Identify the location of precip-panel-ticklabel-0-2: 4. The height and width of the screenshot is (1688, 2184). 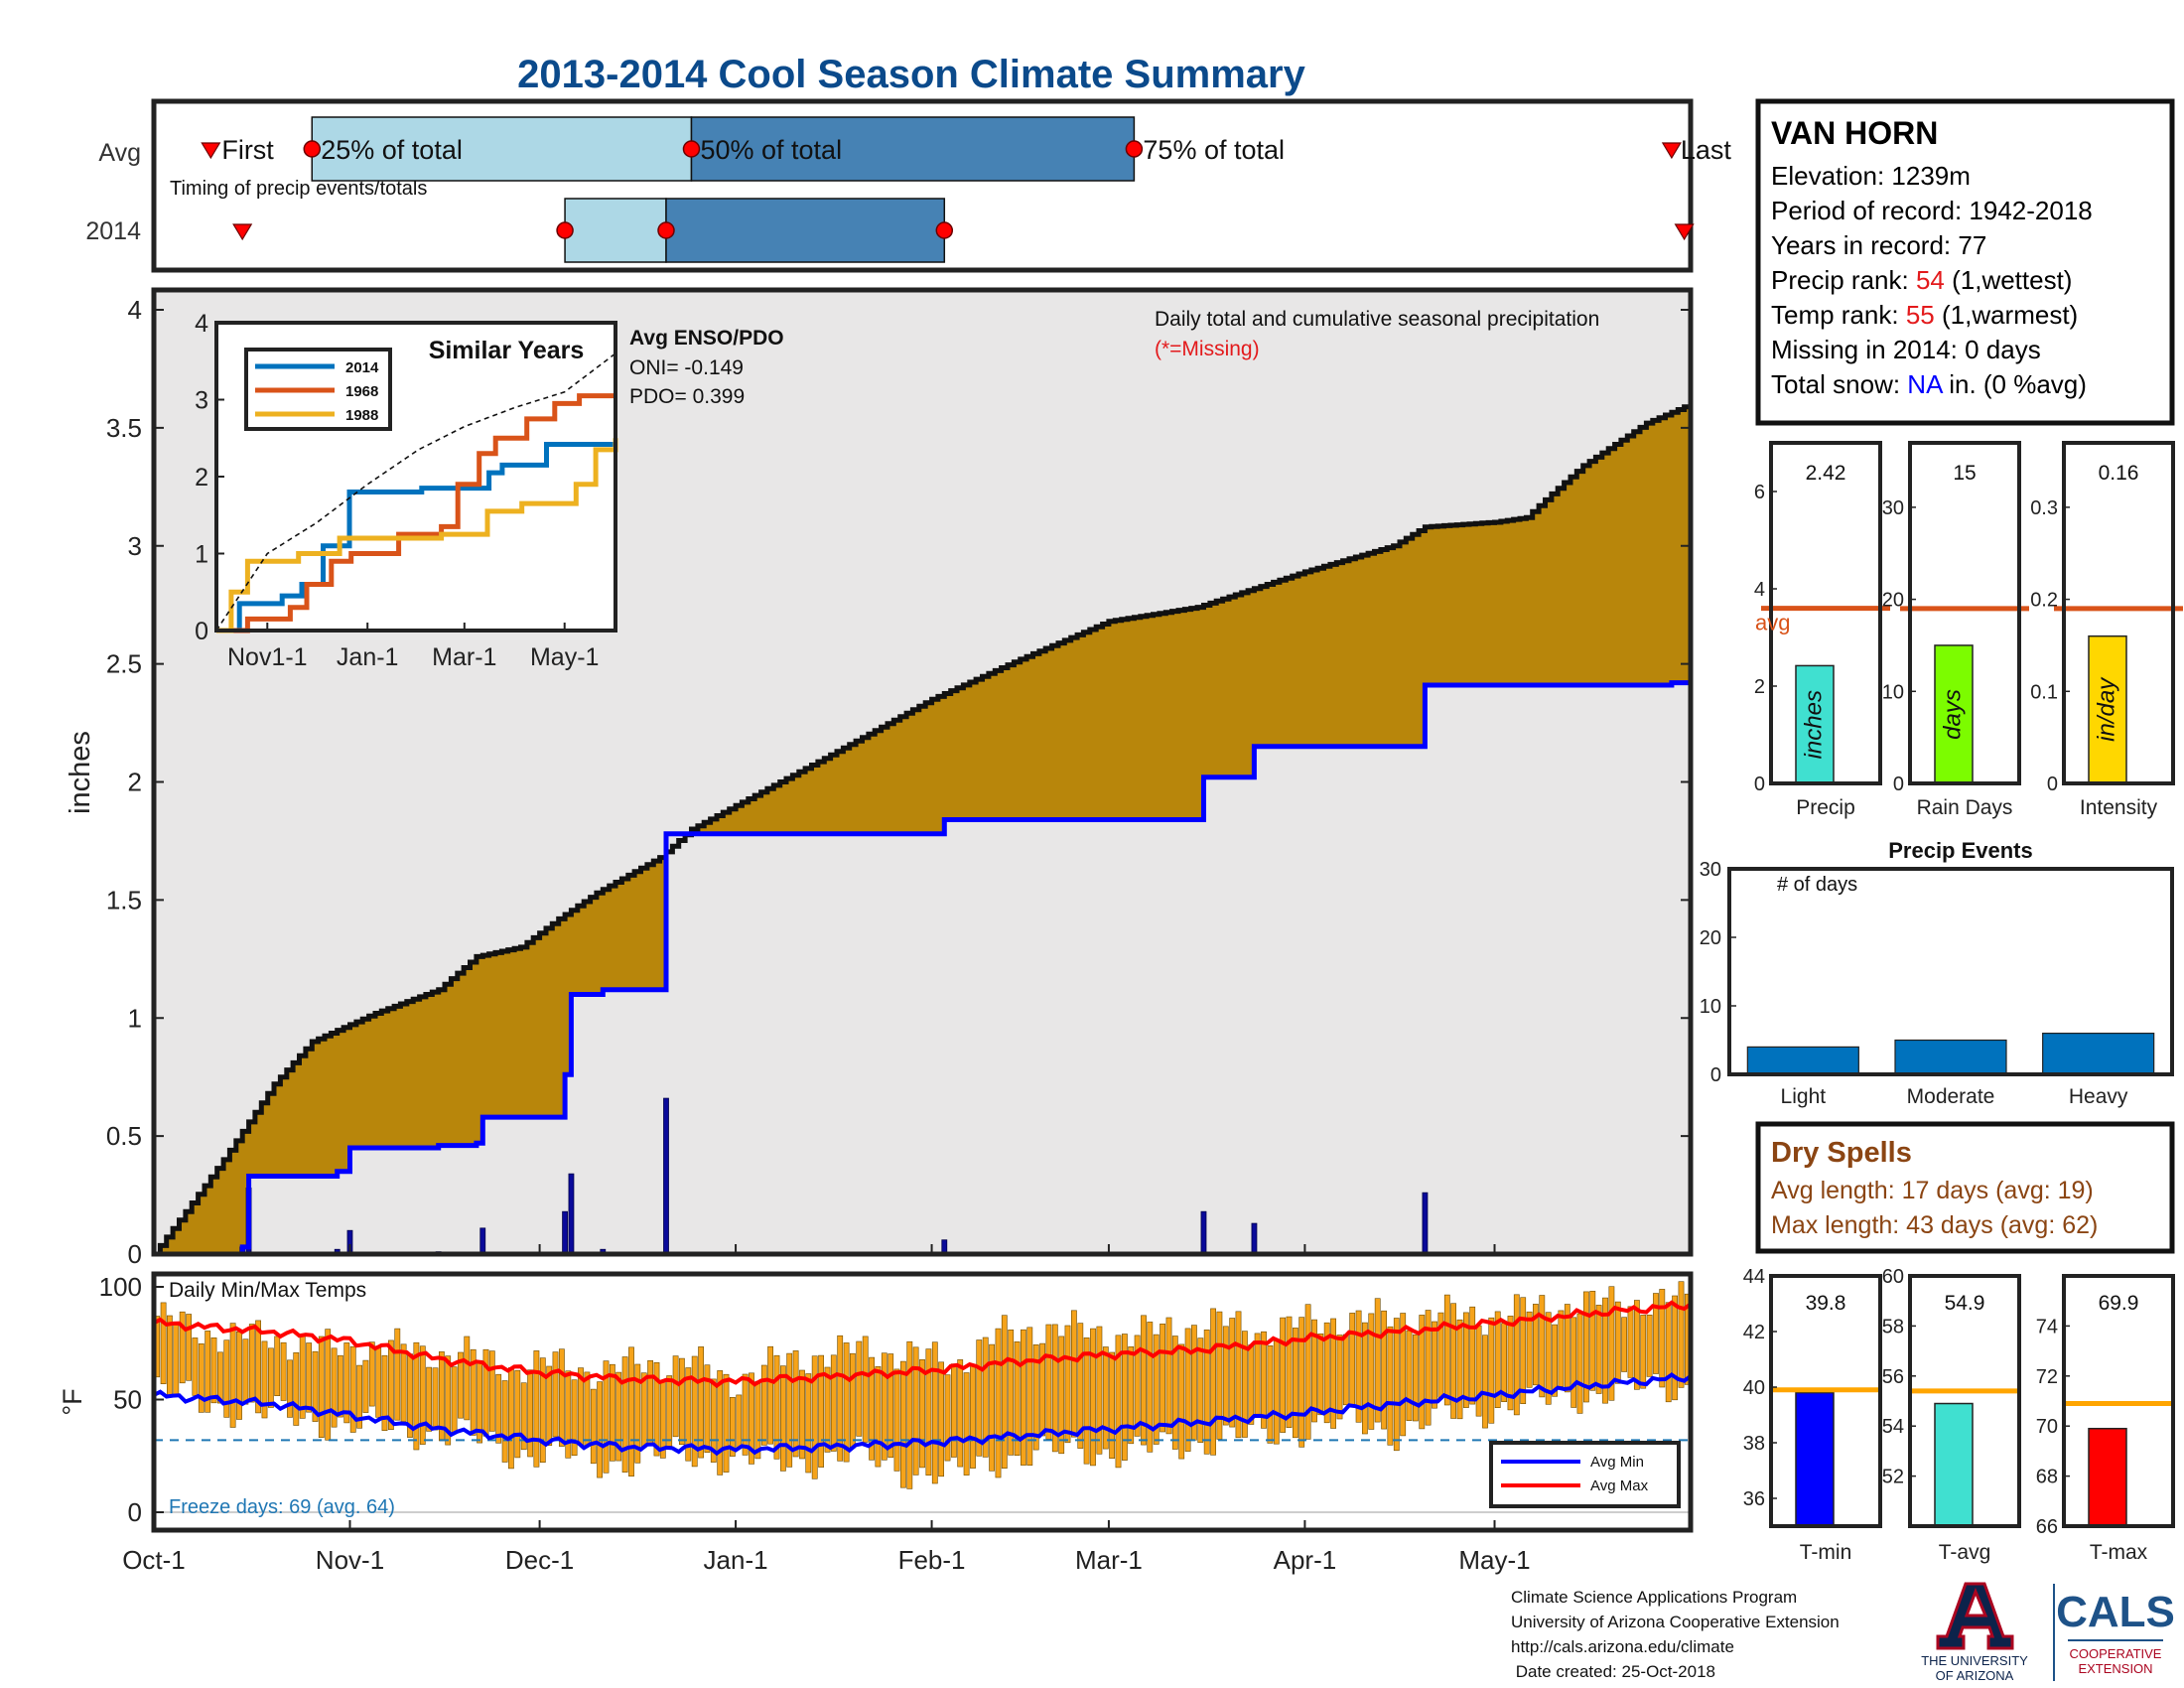
(1759, 590).